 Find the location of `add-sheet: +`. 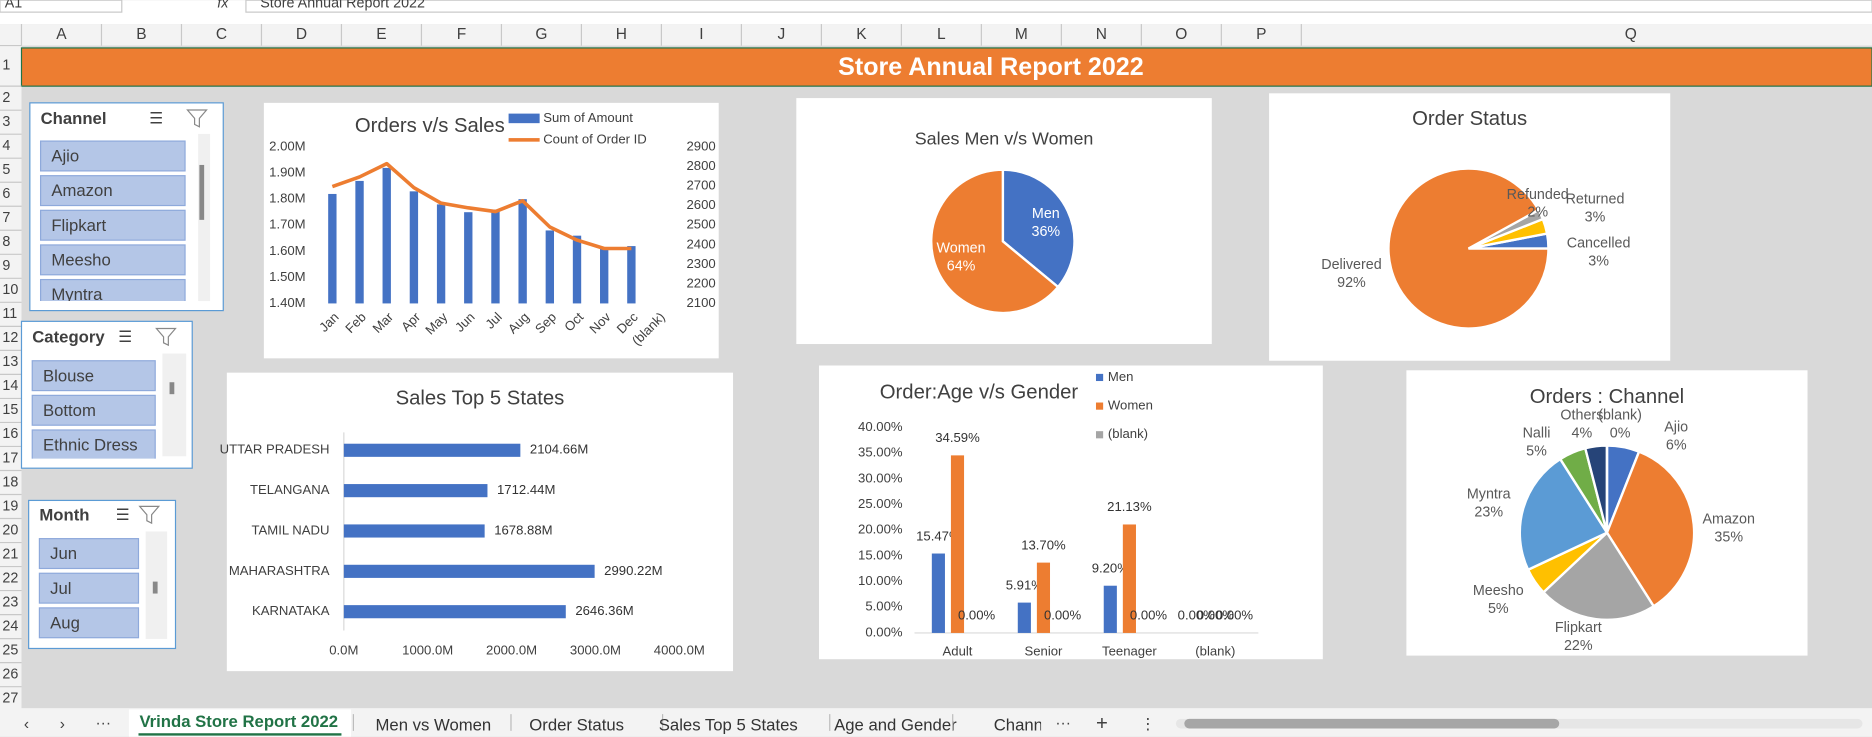

add-sheet: + is located at coordinates (1102, 724).